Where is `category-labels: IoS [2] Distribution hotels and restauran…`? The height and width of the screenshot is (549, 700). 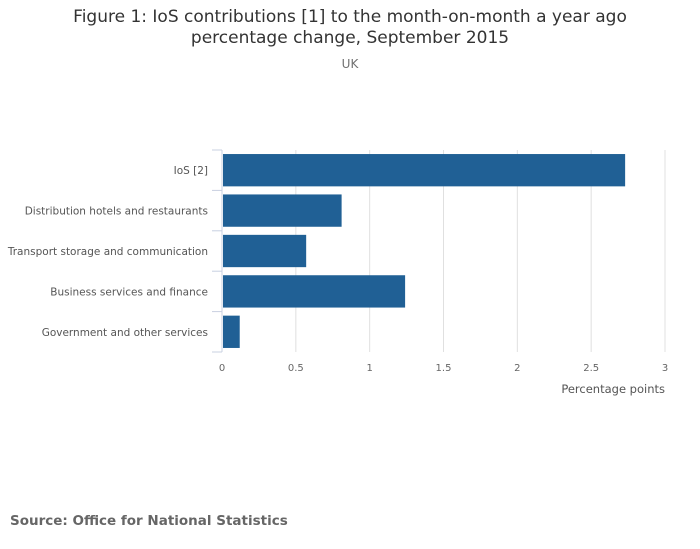 category-labels: IoS [2] Distribution hotels and restauran… is located at coordinates (107, 252).